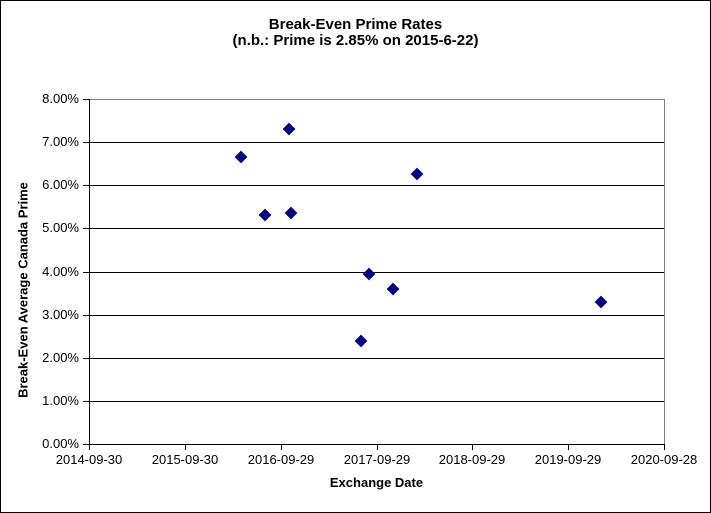 The height and width of the screenshot is (513, 711). What do you see at coordinates (377, 459) in the screenshot?
I see `x-tick-label: 2017-09-29` at bounding box center [377, 459].